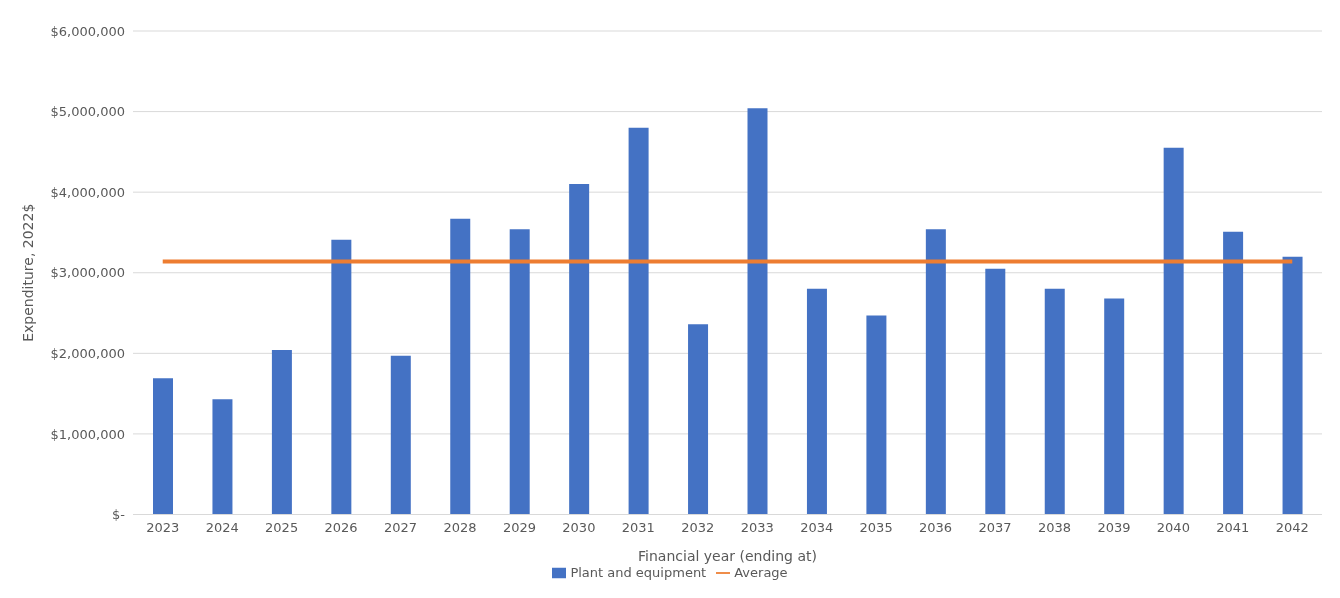  What do you see at coordinates (1114, 527) in the screenshot?
I see `x-tick-label: 2039` at bounding box center [1114, 527].